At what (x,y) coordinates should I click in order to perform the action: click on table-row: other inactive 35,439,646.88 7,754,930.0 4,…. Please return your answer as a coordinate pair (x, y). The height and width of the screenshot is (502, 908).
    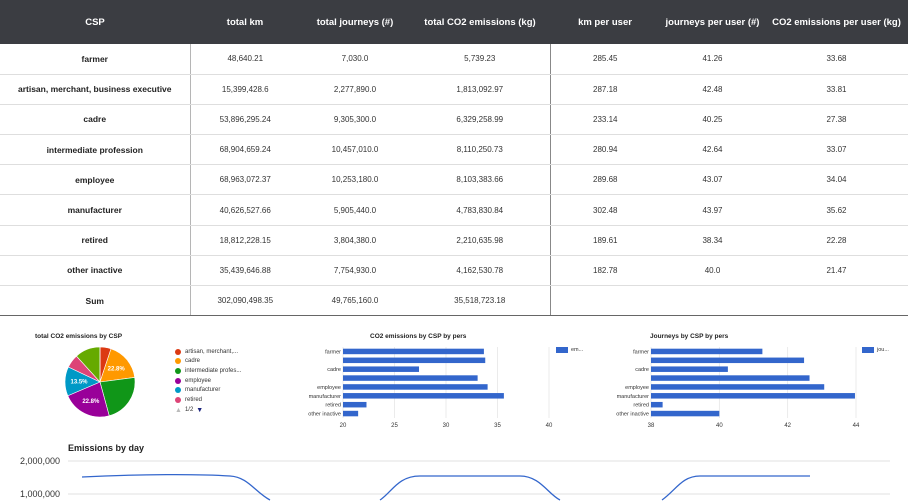
    Looking at the image, I should click on (454, 271).